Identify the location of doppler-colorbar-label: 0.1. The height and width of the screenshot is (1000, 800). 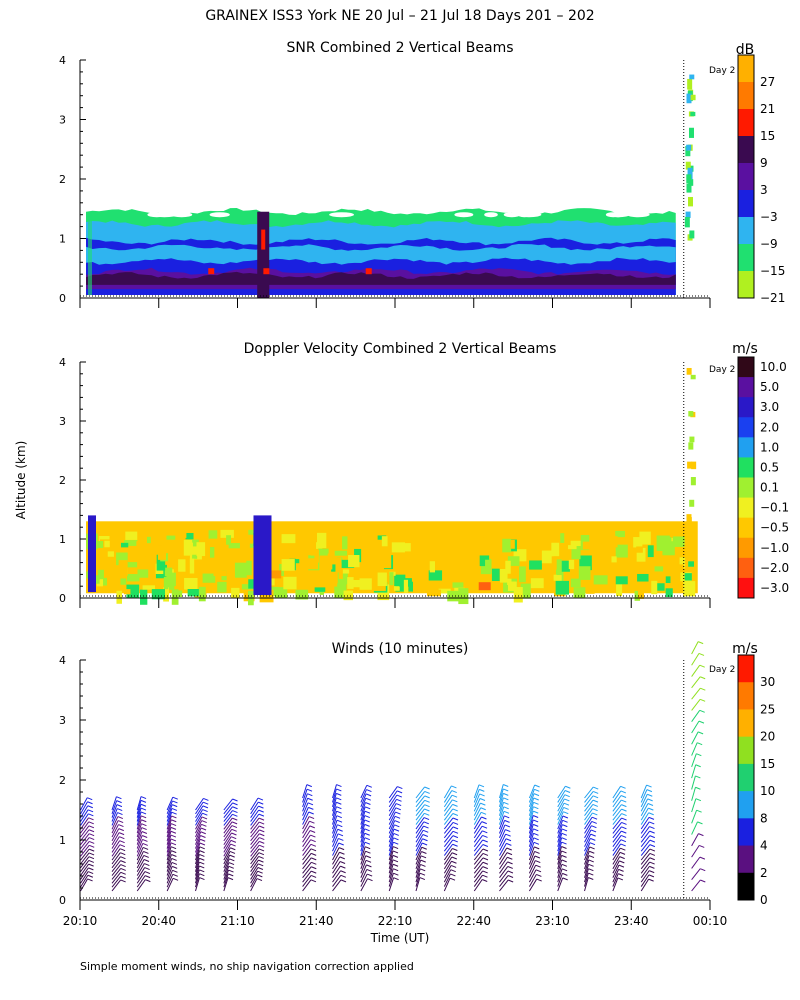
(769, 488).